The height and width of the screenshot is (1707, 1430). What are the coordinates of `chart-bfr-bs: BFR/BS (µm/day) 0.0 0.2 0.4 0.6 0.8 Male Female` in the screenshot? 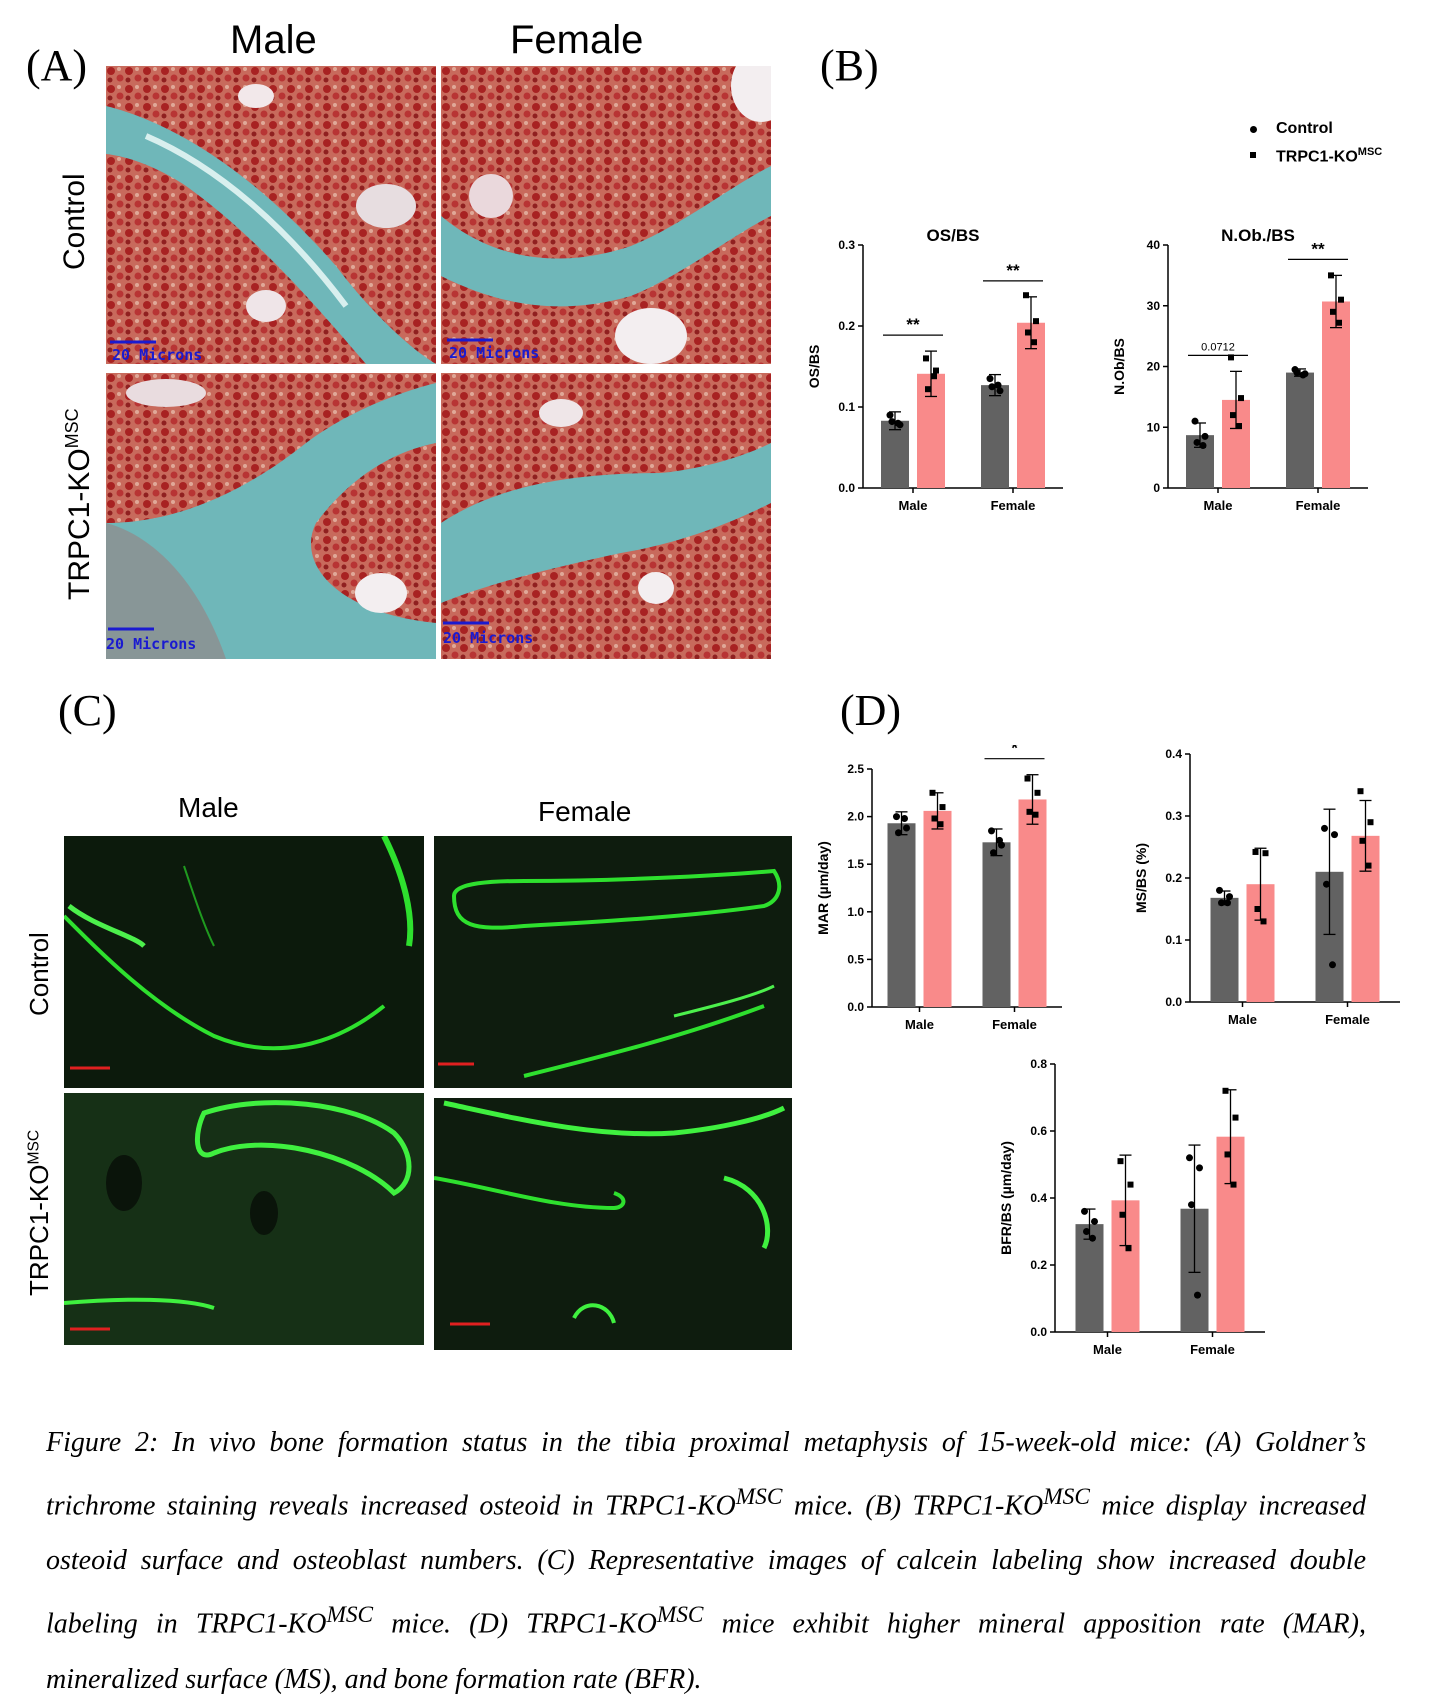 It's located at (1131, 1207).